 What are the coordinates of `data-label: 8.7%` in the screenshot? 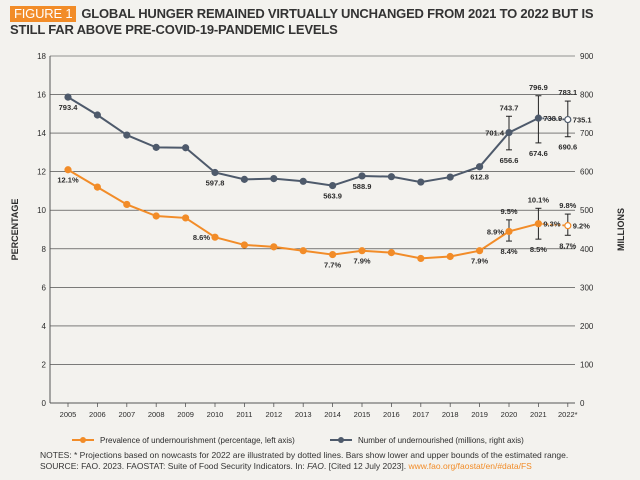 It's located at (567, 245).